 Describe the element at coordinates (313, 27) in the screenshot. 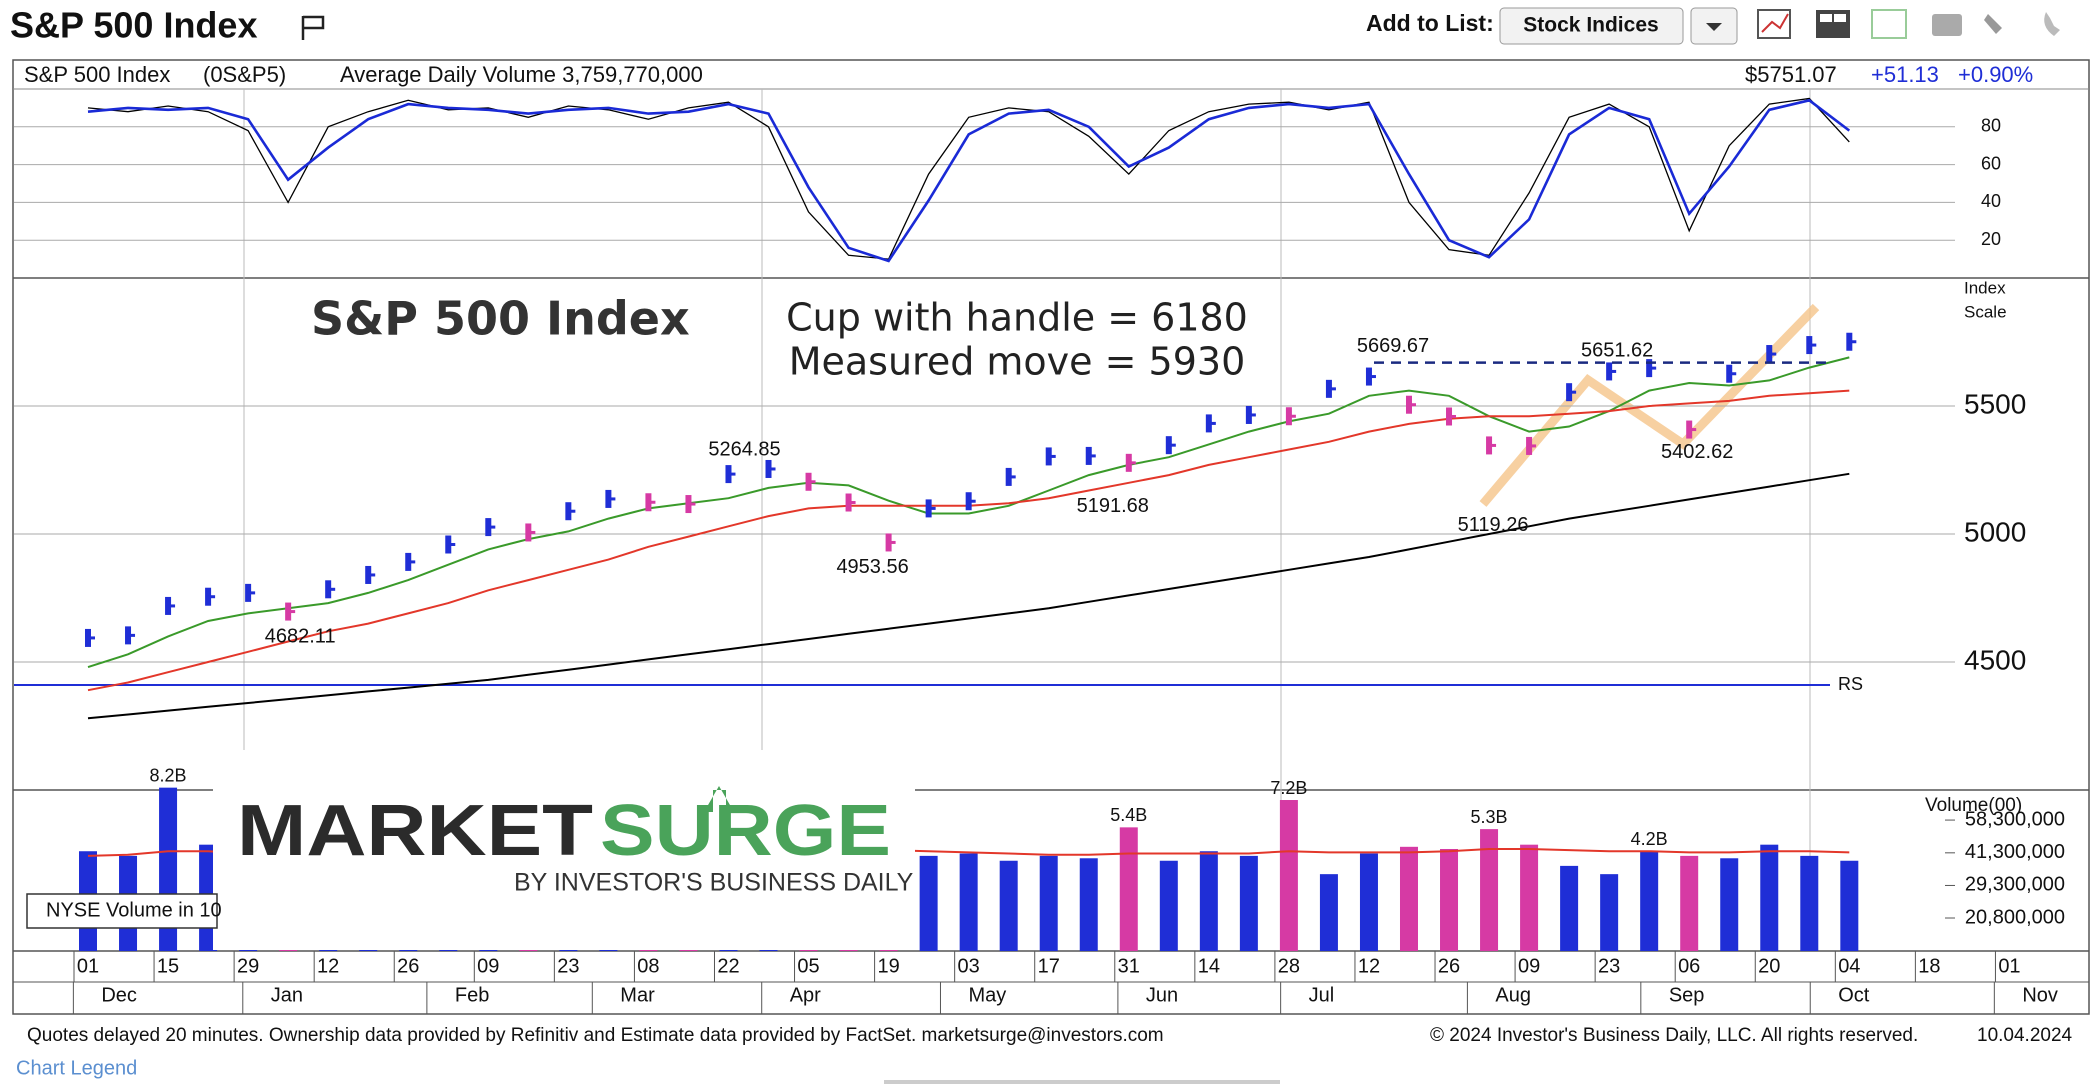

I see `flag-icon` at that location.